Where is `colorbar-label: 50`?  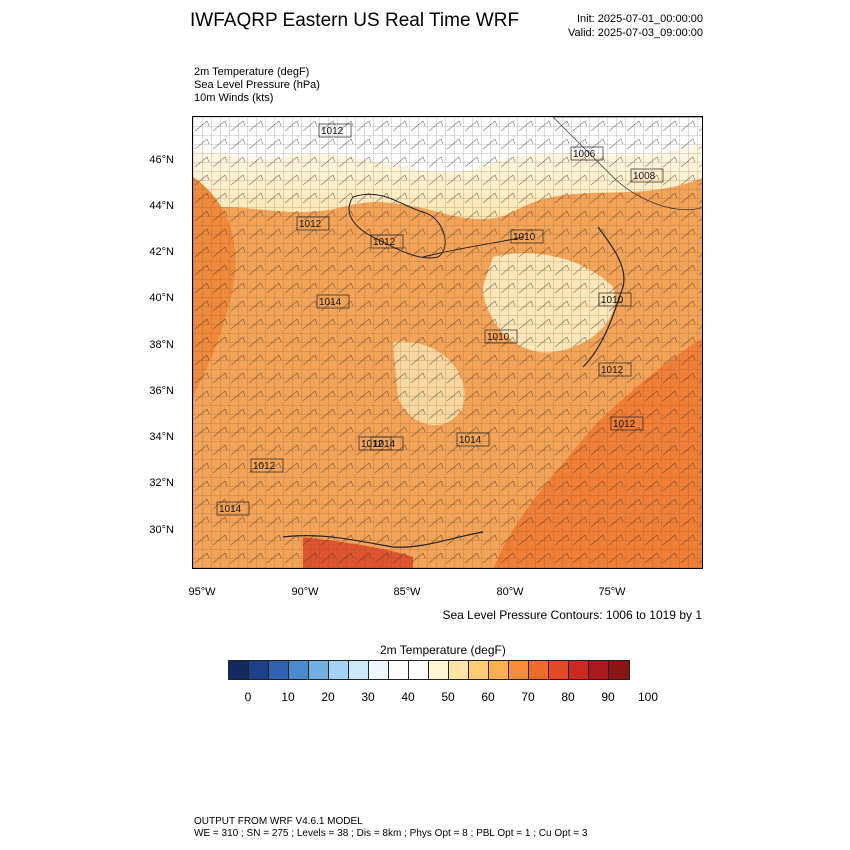 colorbar-label: 50 is located at coordinates (448, 697).